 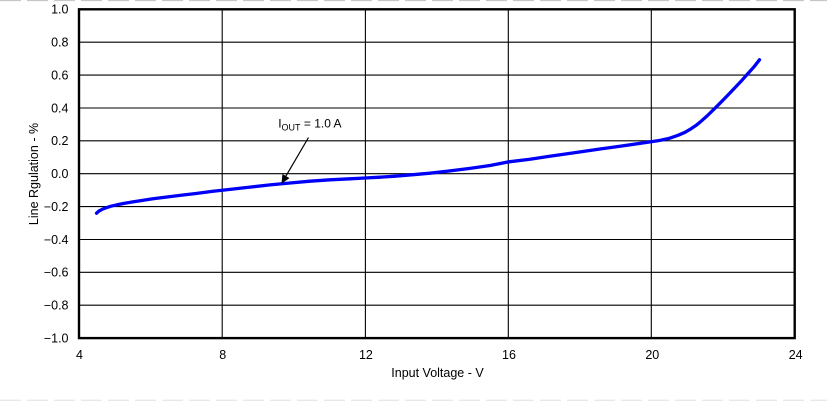 I want to click on svg-text: 0.6, so click(x=59, y=76).